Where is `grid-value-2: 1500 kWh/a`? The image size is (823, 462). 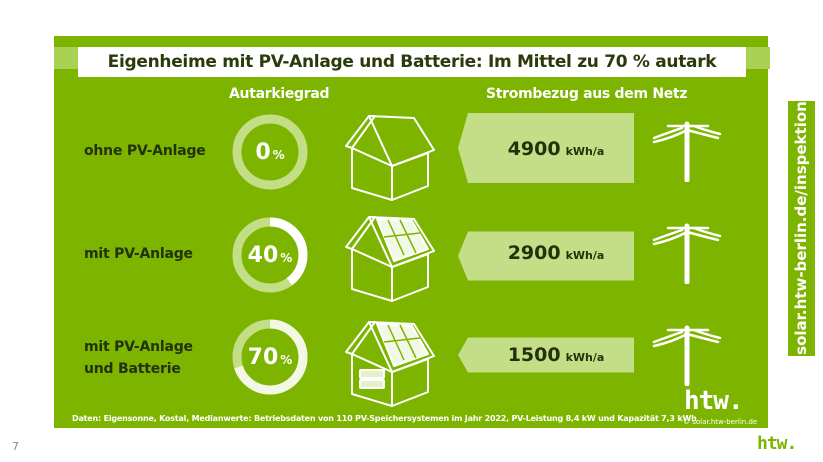
grid-value-2: 1500 kWh/a is located at coordinates (556, 355).